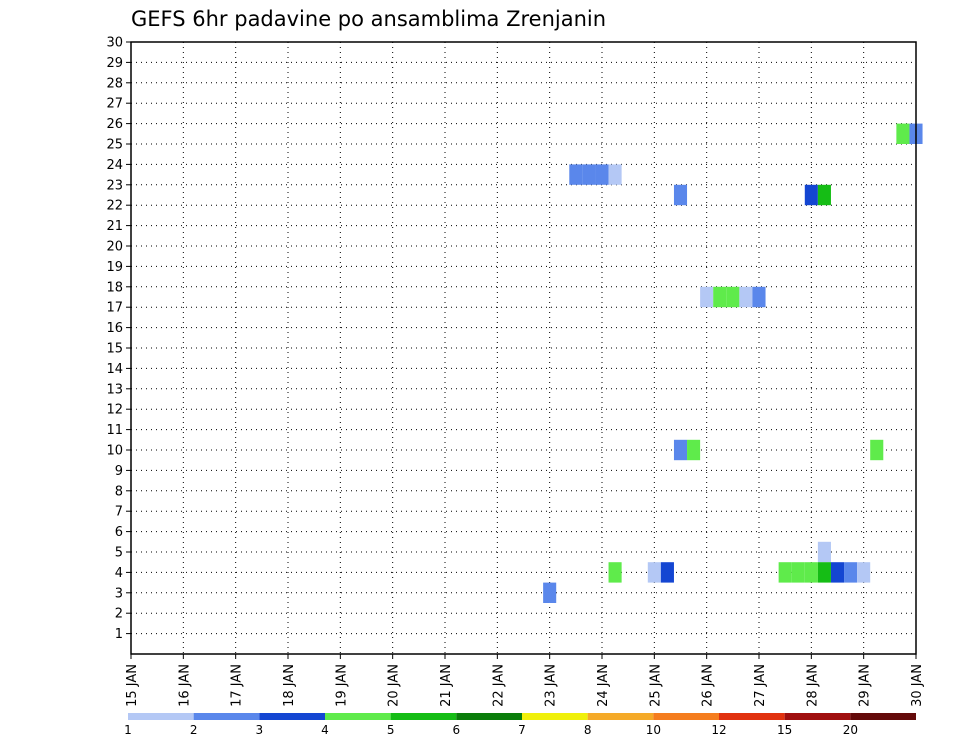 The image size is (960, 742). I want to click on colorbar-label: 20, so click(850, 730).